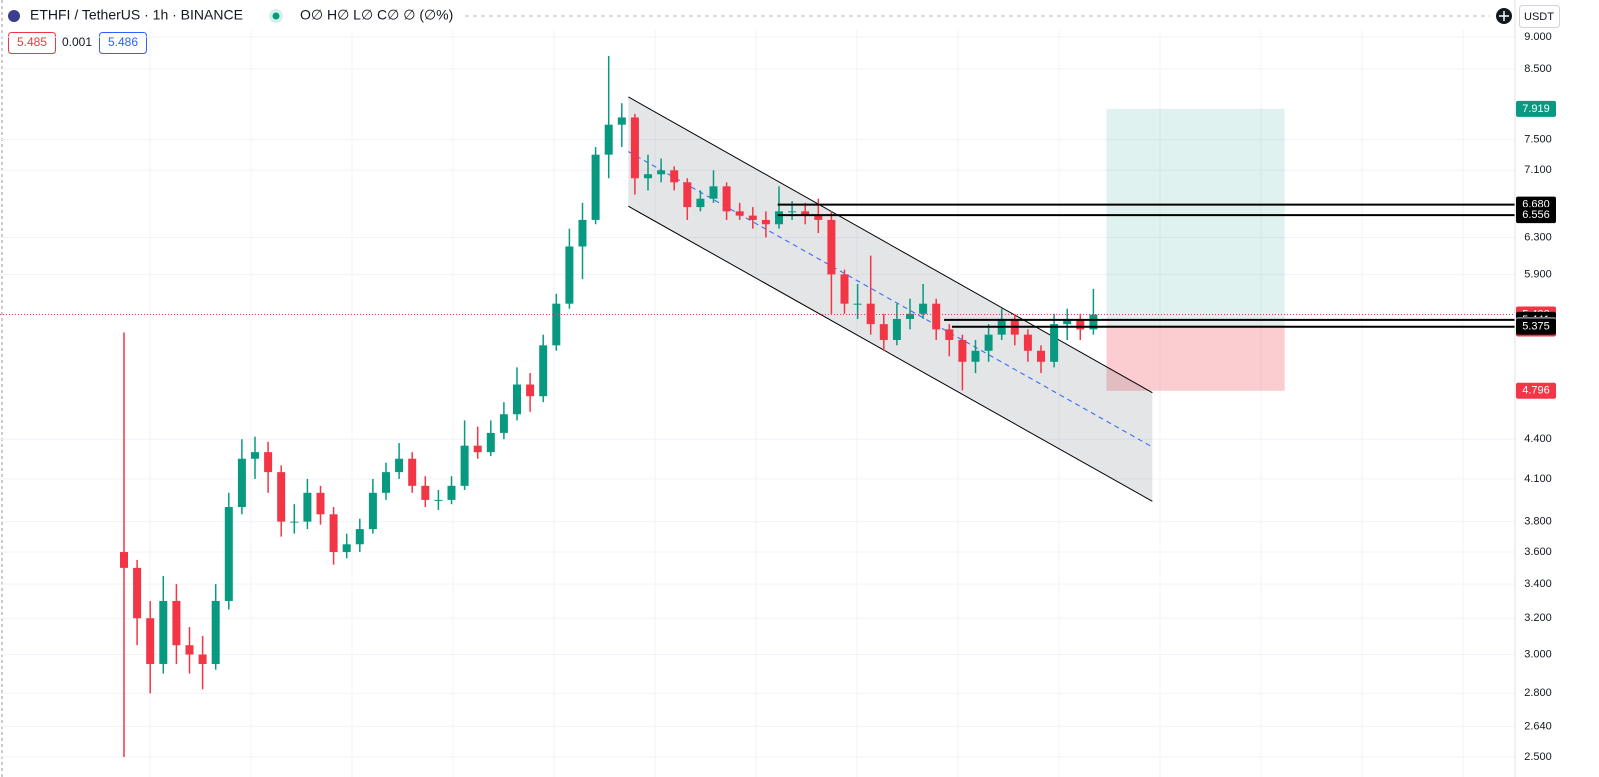 The image size is (1599, 777). Describe the element at coordinates (1538, 37) in the screenshot. I see `y-tick-label: 9.000` at that location.